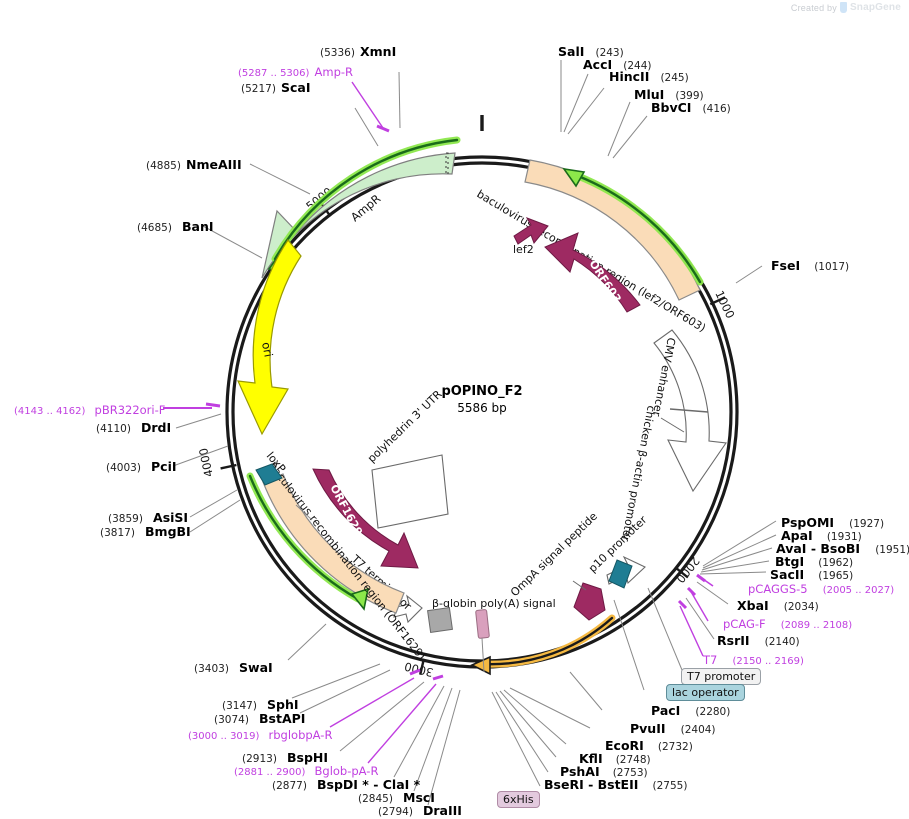 The width and height of the screenshot is (909, 819). I want to click on enzyme-pos: (243), so click(609, 53).